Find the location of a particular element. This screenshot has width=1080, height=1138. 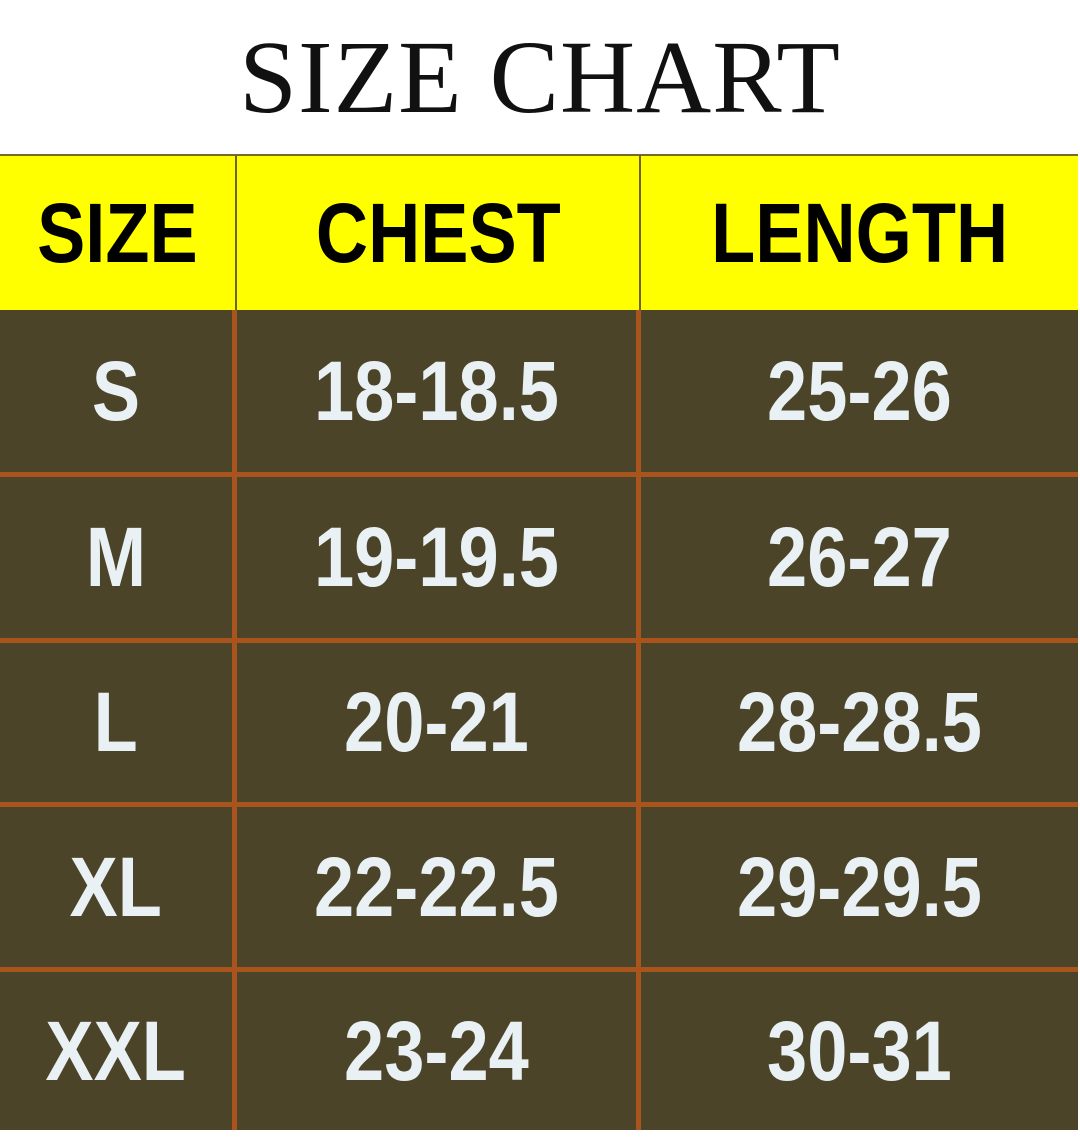

table-cell-length: 26-27 is located at coordinates (859, 555).